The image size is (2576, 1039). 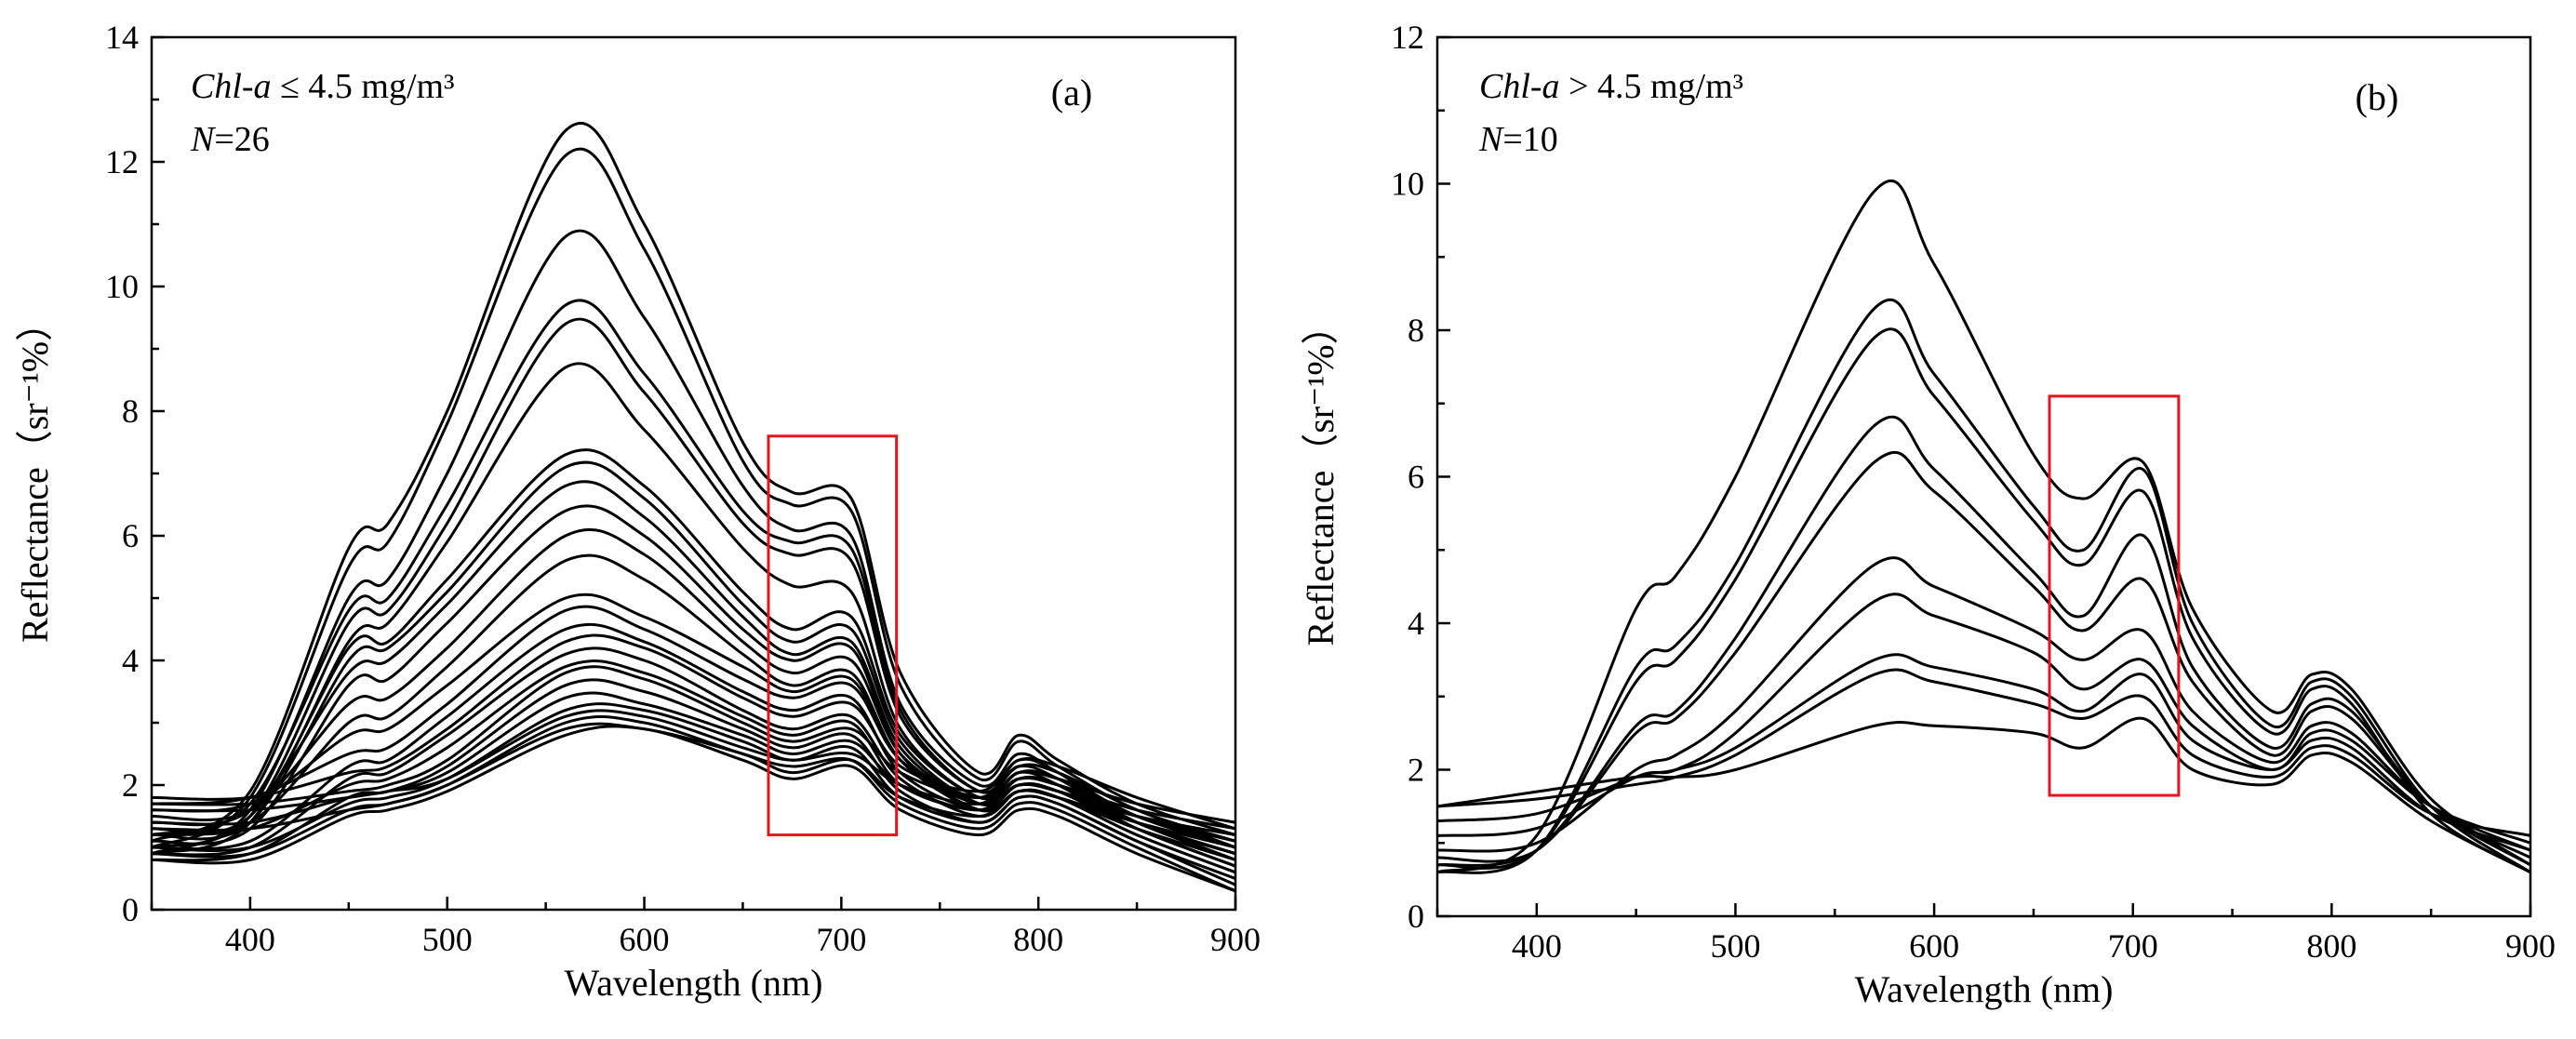 What do you see at coordinates (2114, 595) in the screenshot?
I see `panel-b-highlight-box` at bounding box center [2114, 595].